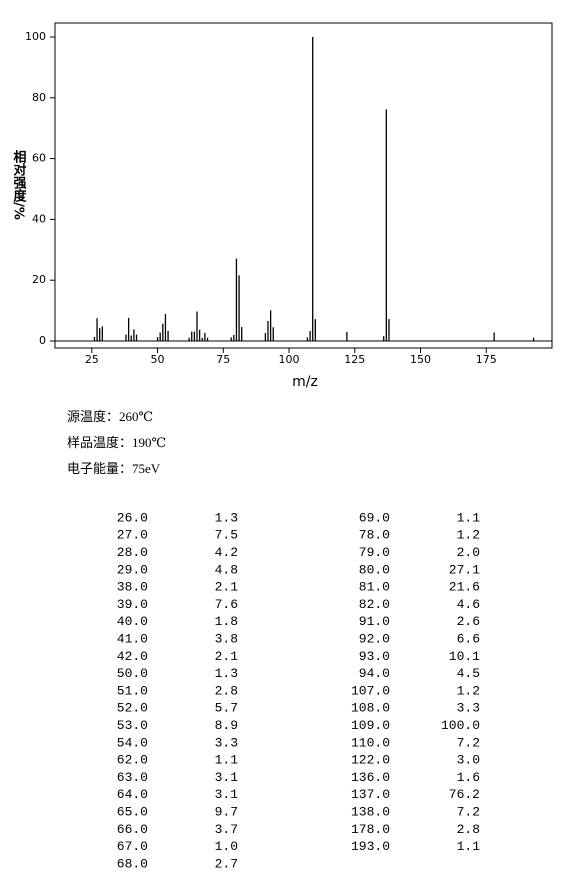 This screenshot has height=891, width=570. What do you see at coordinates (132, 639) in the screenshot?
I see `mz-cell: 41.0` at bounding box center [132, 639].